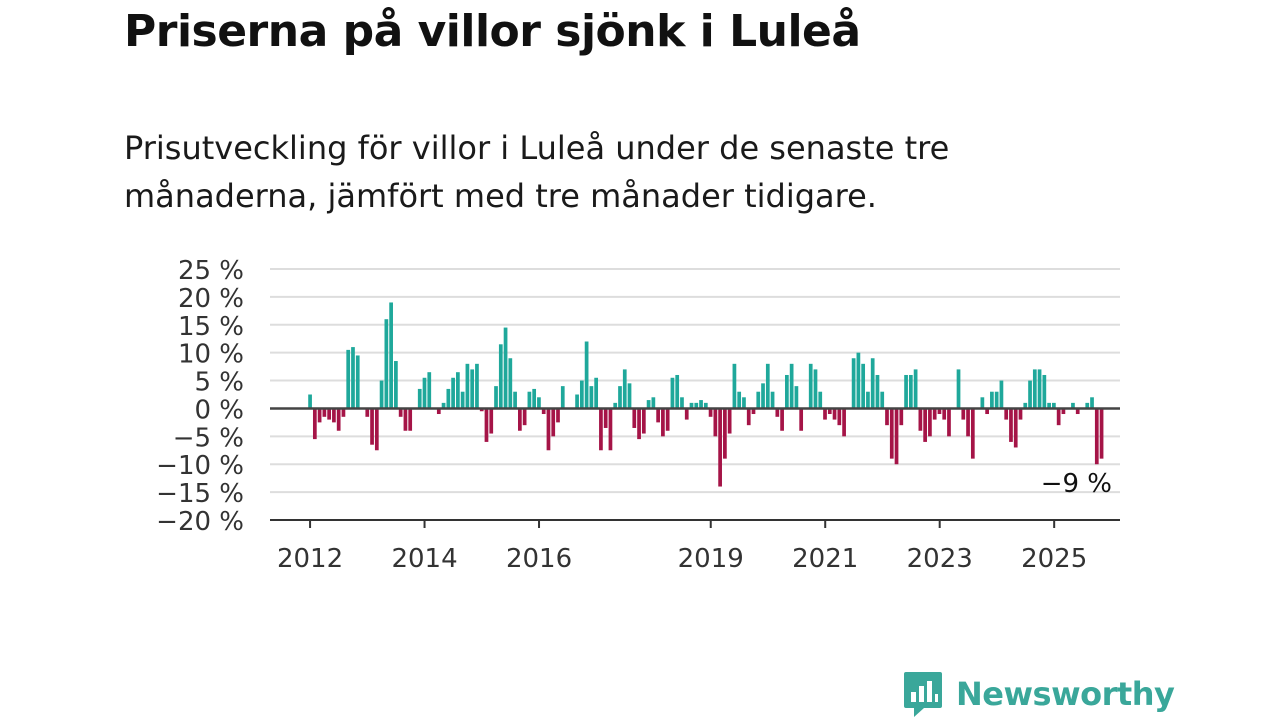 This screenshot has height=720, width=1280. What do you see at coordinates (310, 559) in the screenshot?
I see `x-tick-label: 2012` at bounding box center [310, 559].